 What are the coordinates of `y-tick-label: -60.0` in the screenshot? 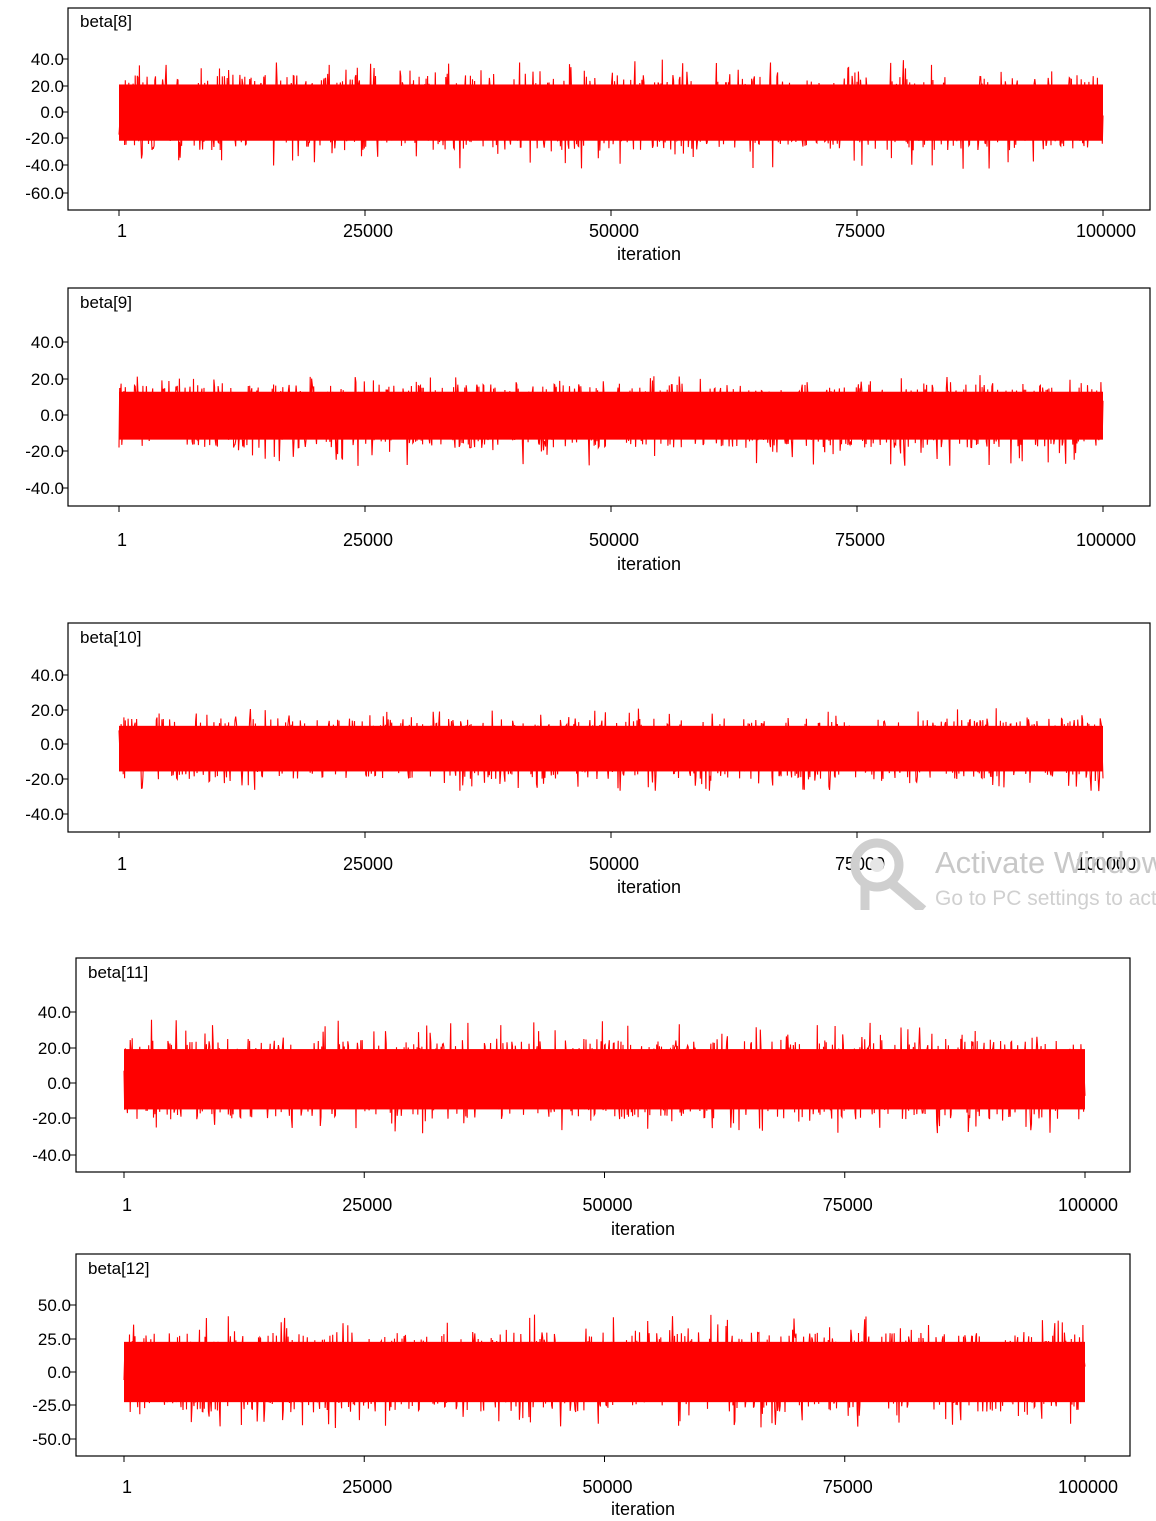 It's located at (44, 193).